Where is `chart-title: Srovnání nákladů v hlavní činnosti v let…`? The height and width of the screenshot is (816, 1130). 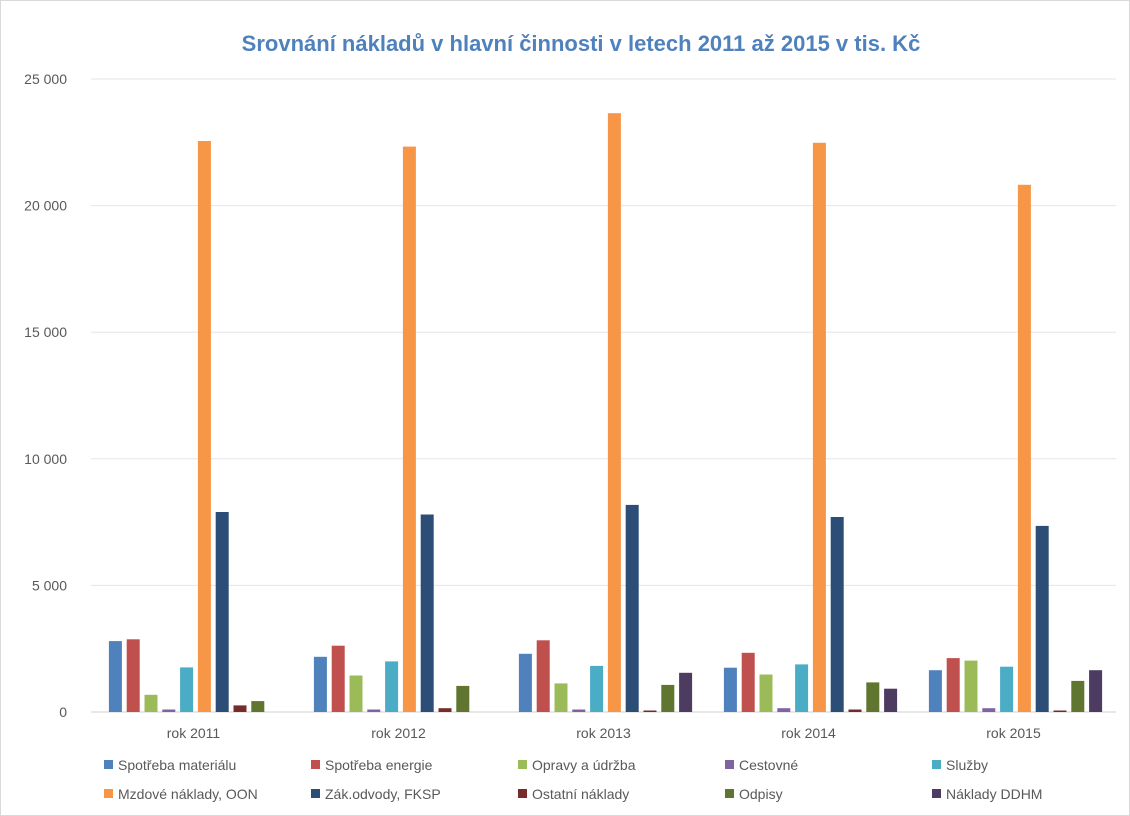
chart-title: Srovnání nákladů v hlavní činnosti v let… is located at coordinates (581, 43).